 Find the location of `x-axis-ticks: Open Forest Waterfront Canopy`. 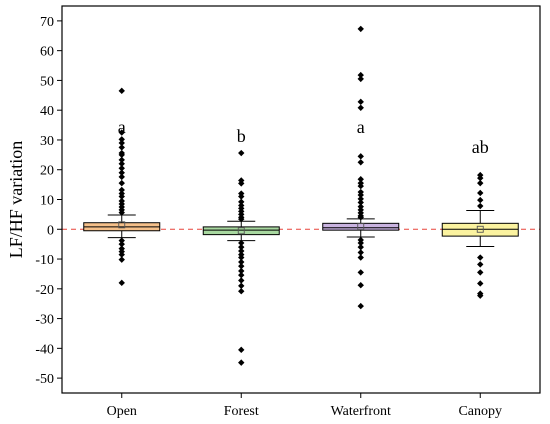

x-axis-ticks: Open Forest Waterfront Canopy is located at coordinates (304, 406).